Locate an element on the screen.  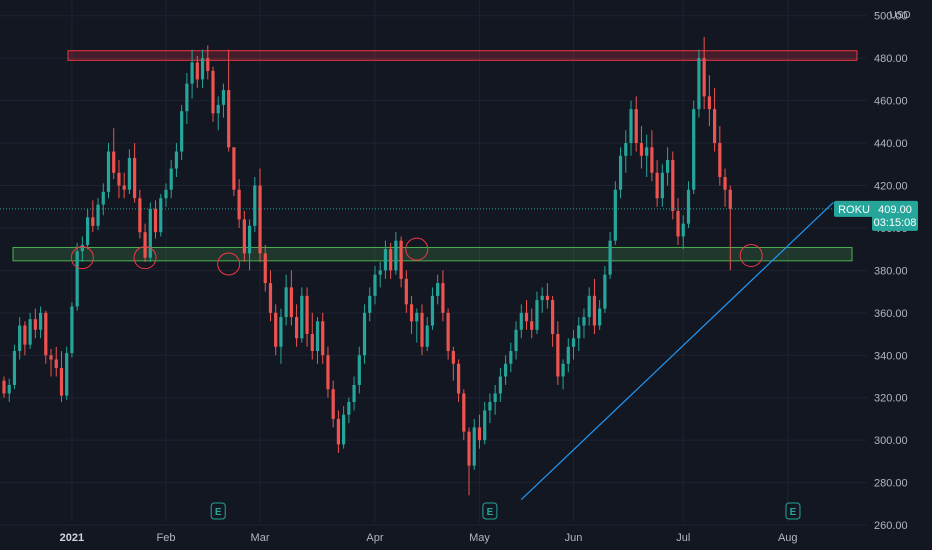
earnings-label: E is located at coordinates (218, 512).